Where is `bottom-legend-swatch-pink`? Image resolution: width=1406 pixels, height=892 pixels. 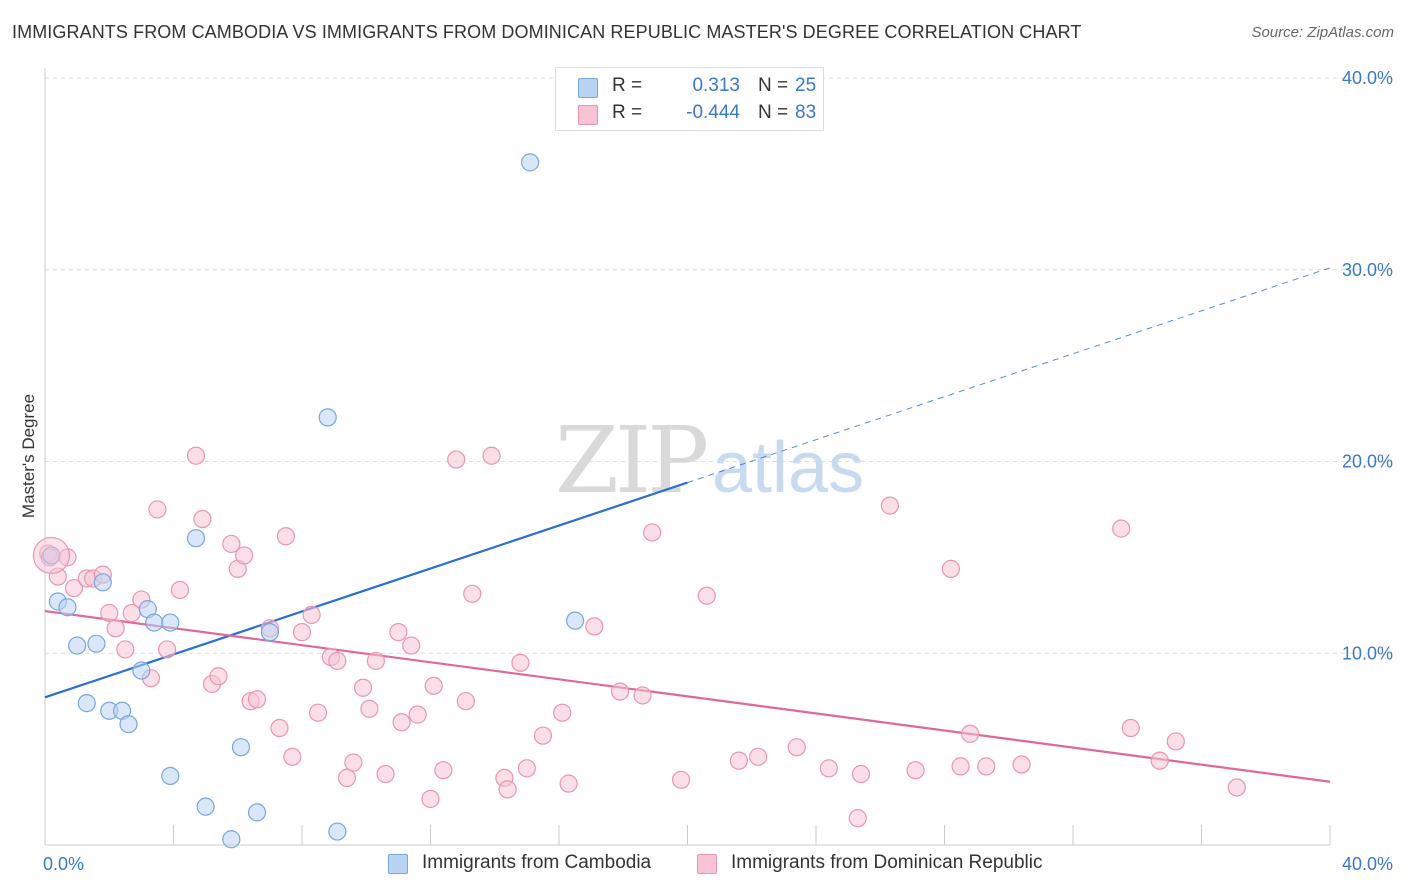
bottom-legend-swatch-pink is located at coordinates (707, 864).